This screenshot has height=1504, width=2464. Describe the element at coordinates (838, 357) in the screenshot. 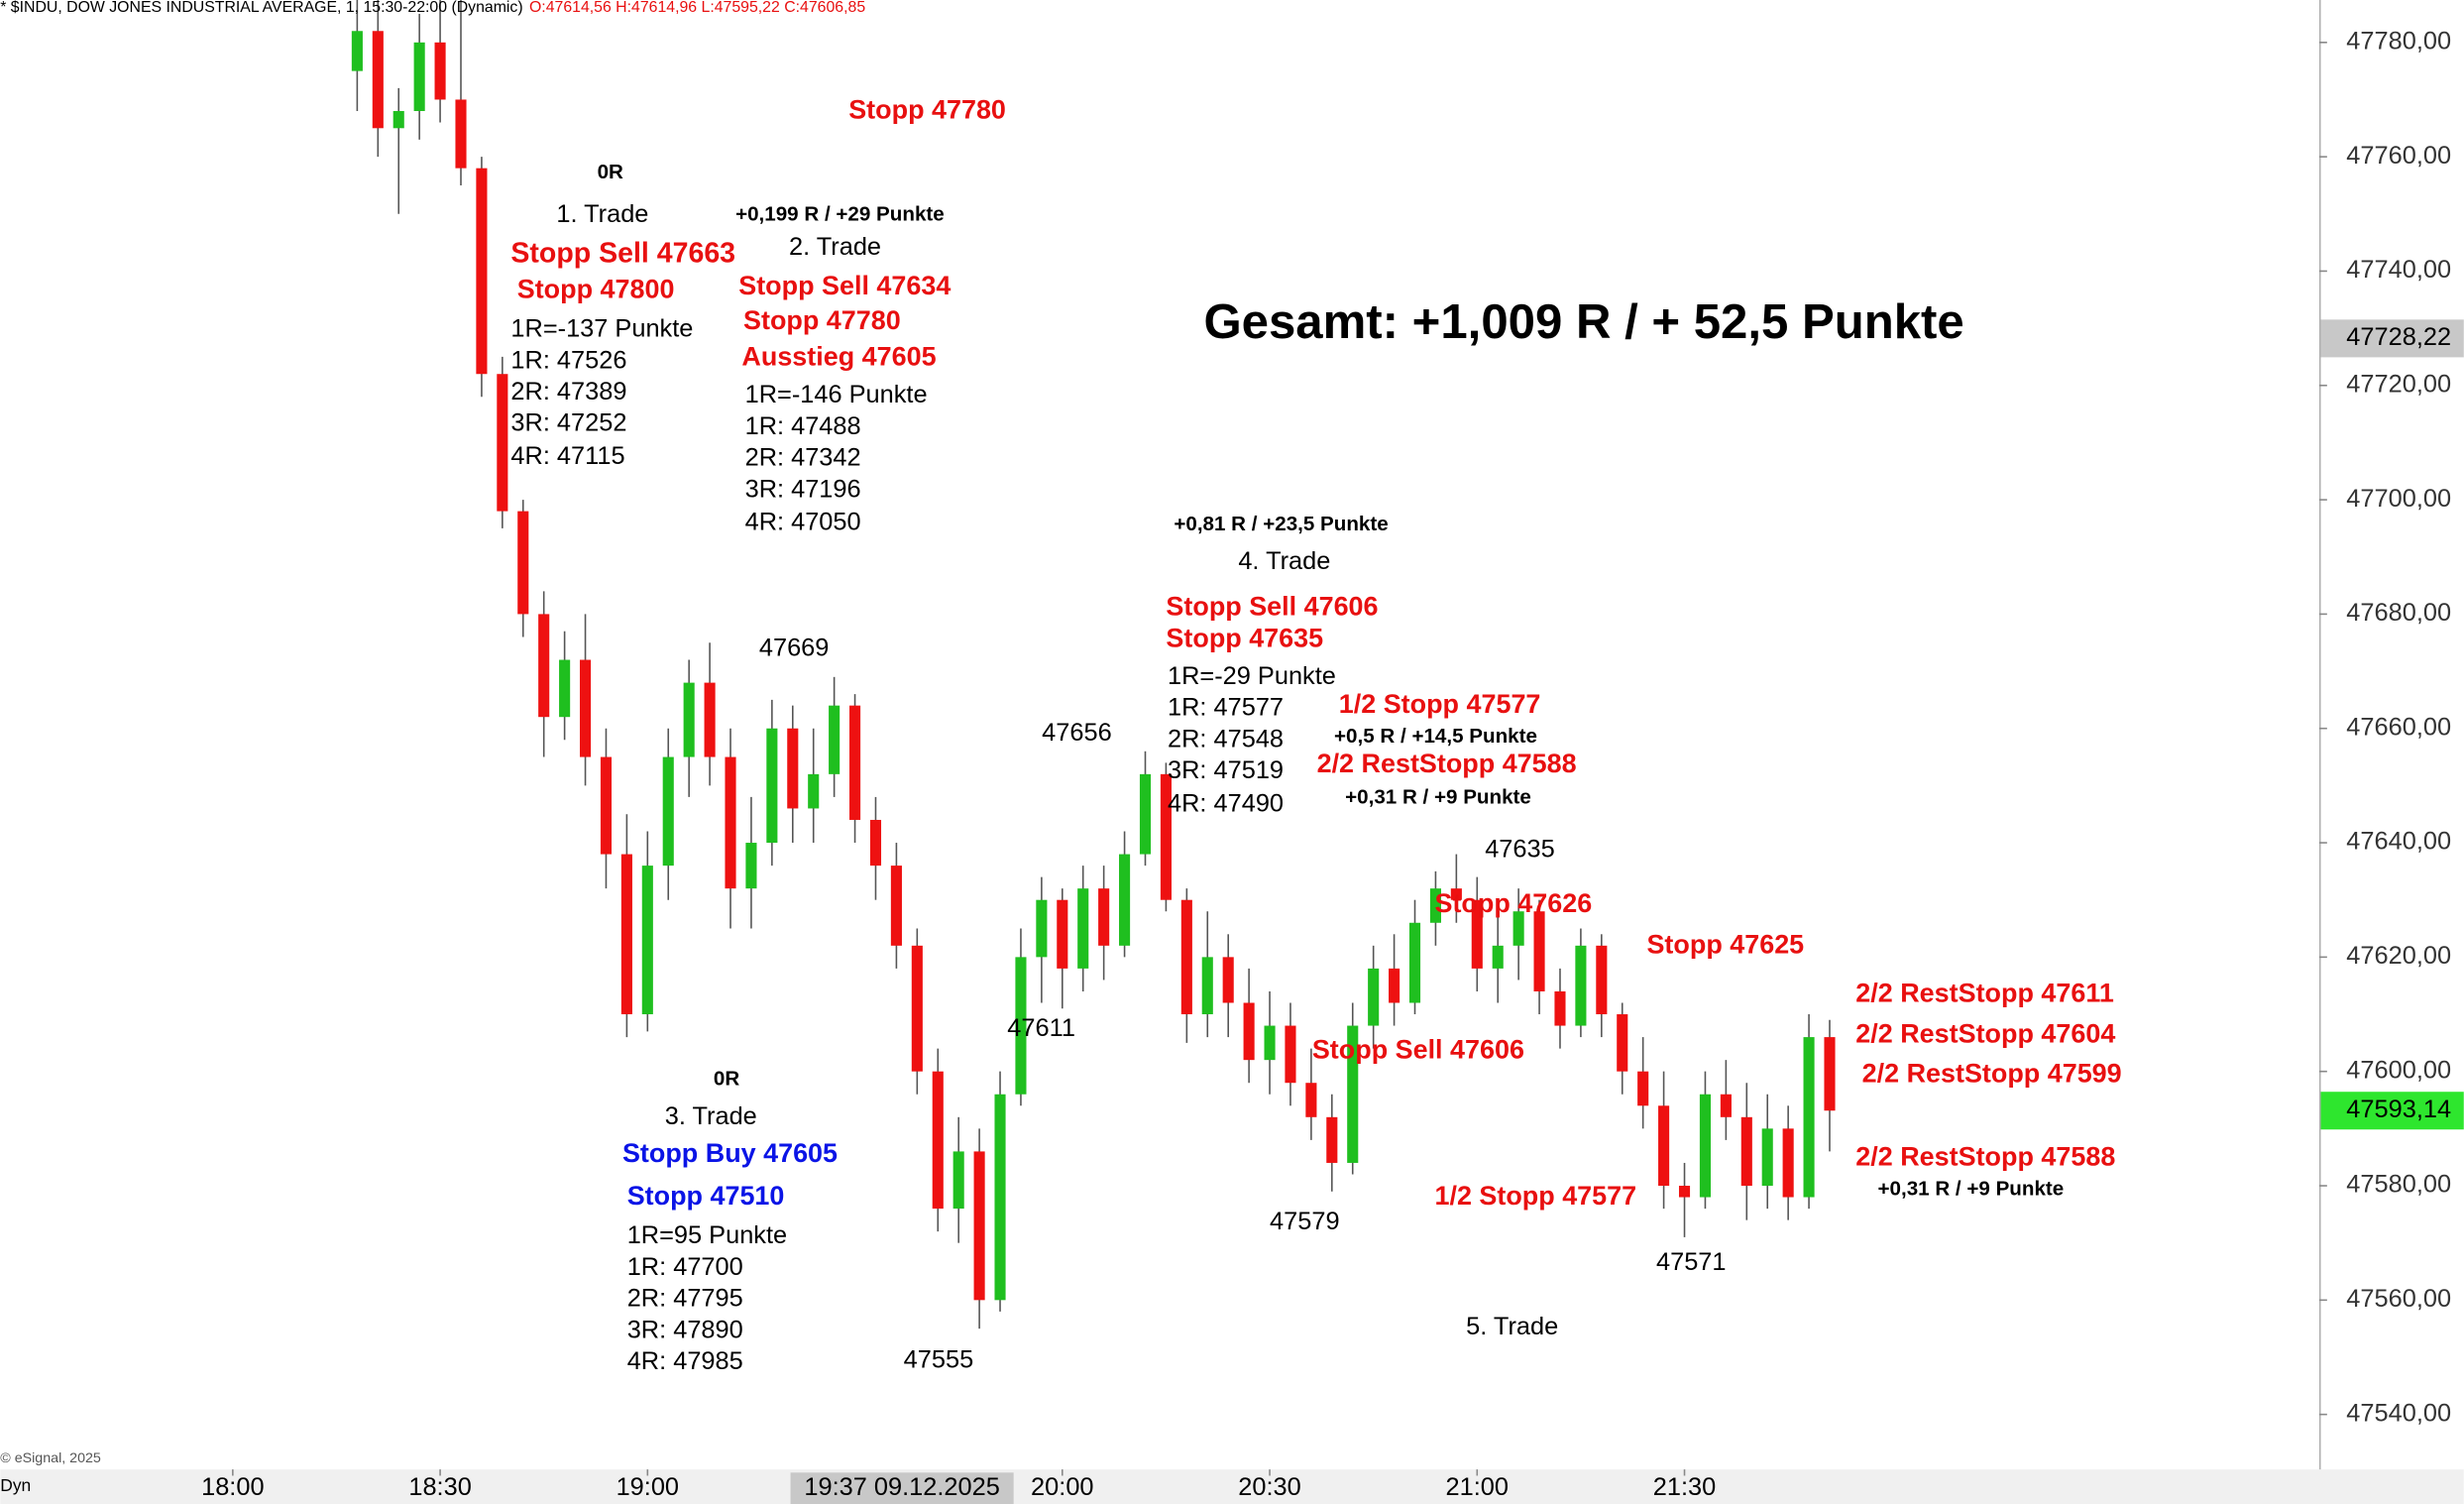

I see `annotation: Ausstieg 47605` at that location.